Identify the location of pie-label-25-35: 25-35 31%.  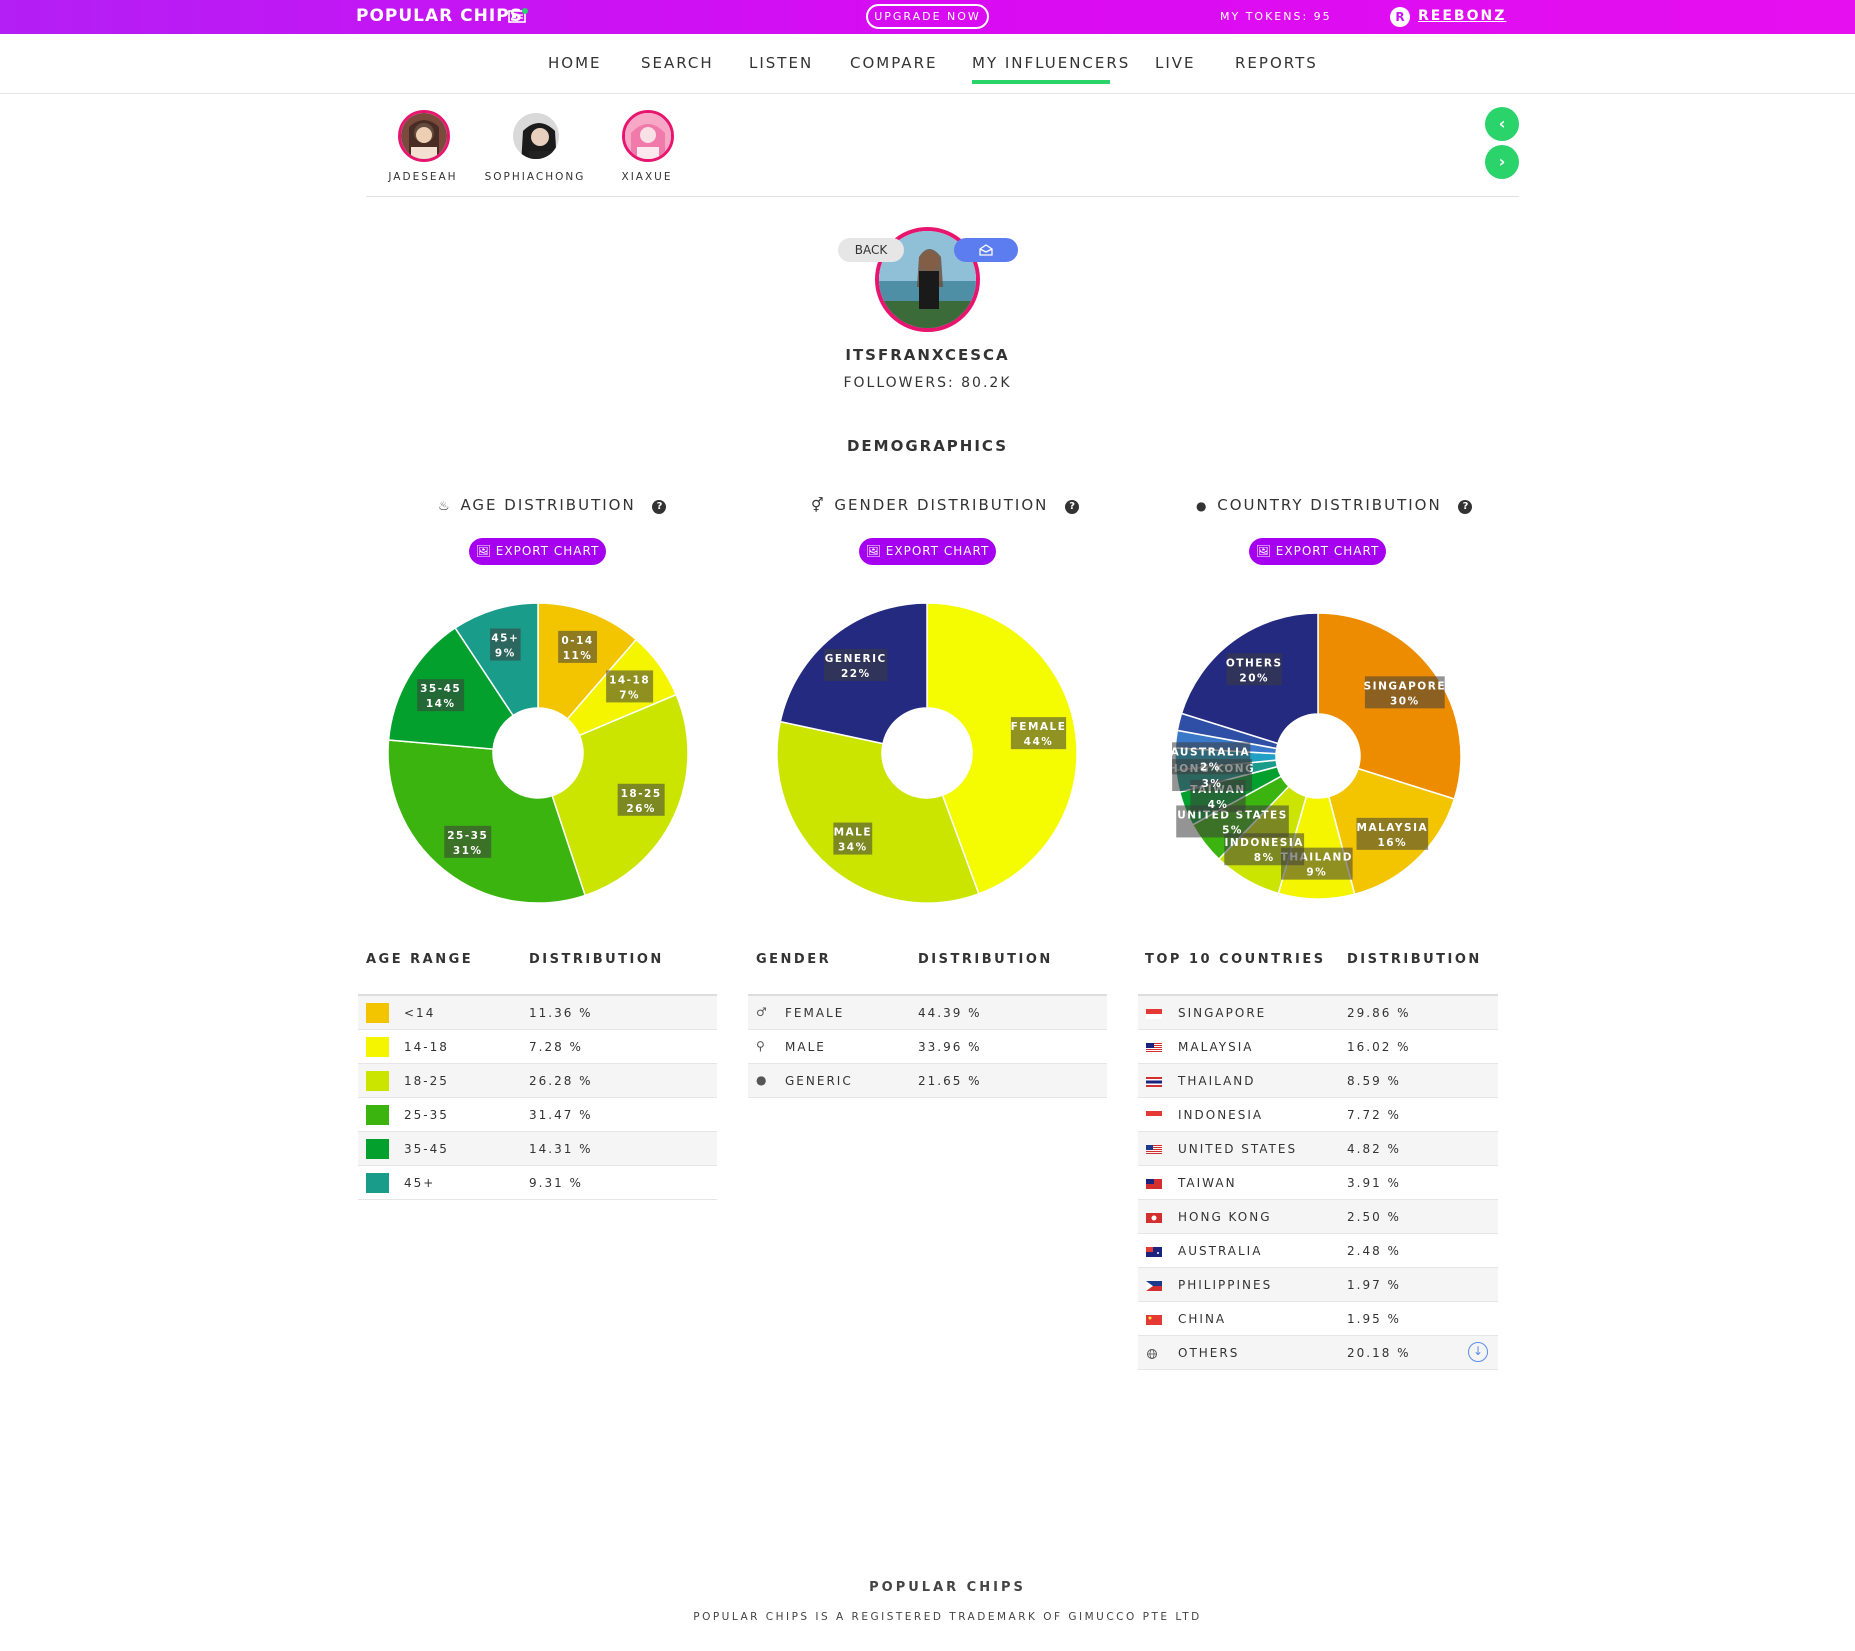
(468, 841).